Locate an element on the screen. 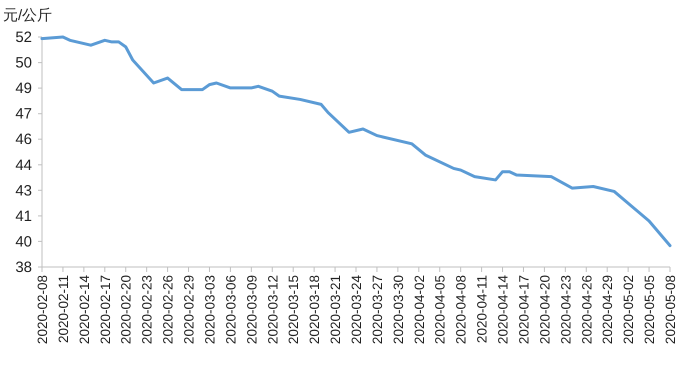 Image resolution: width=692 pixels, height=368 pixels. x-tick-label: 2020-02-26 is located at coordinates (168, 309).